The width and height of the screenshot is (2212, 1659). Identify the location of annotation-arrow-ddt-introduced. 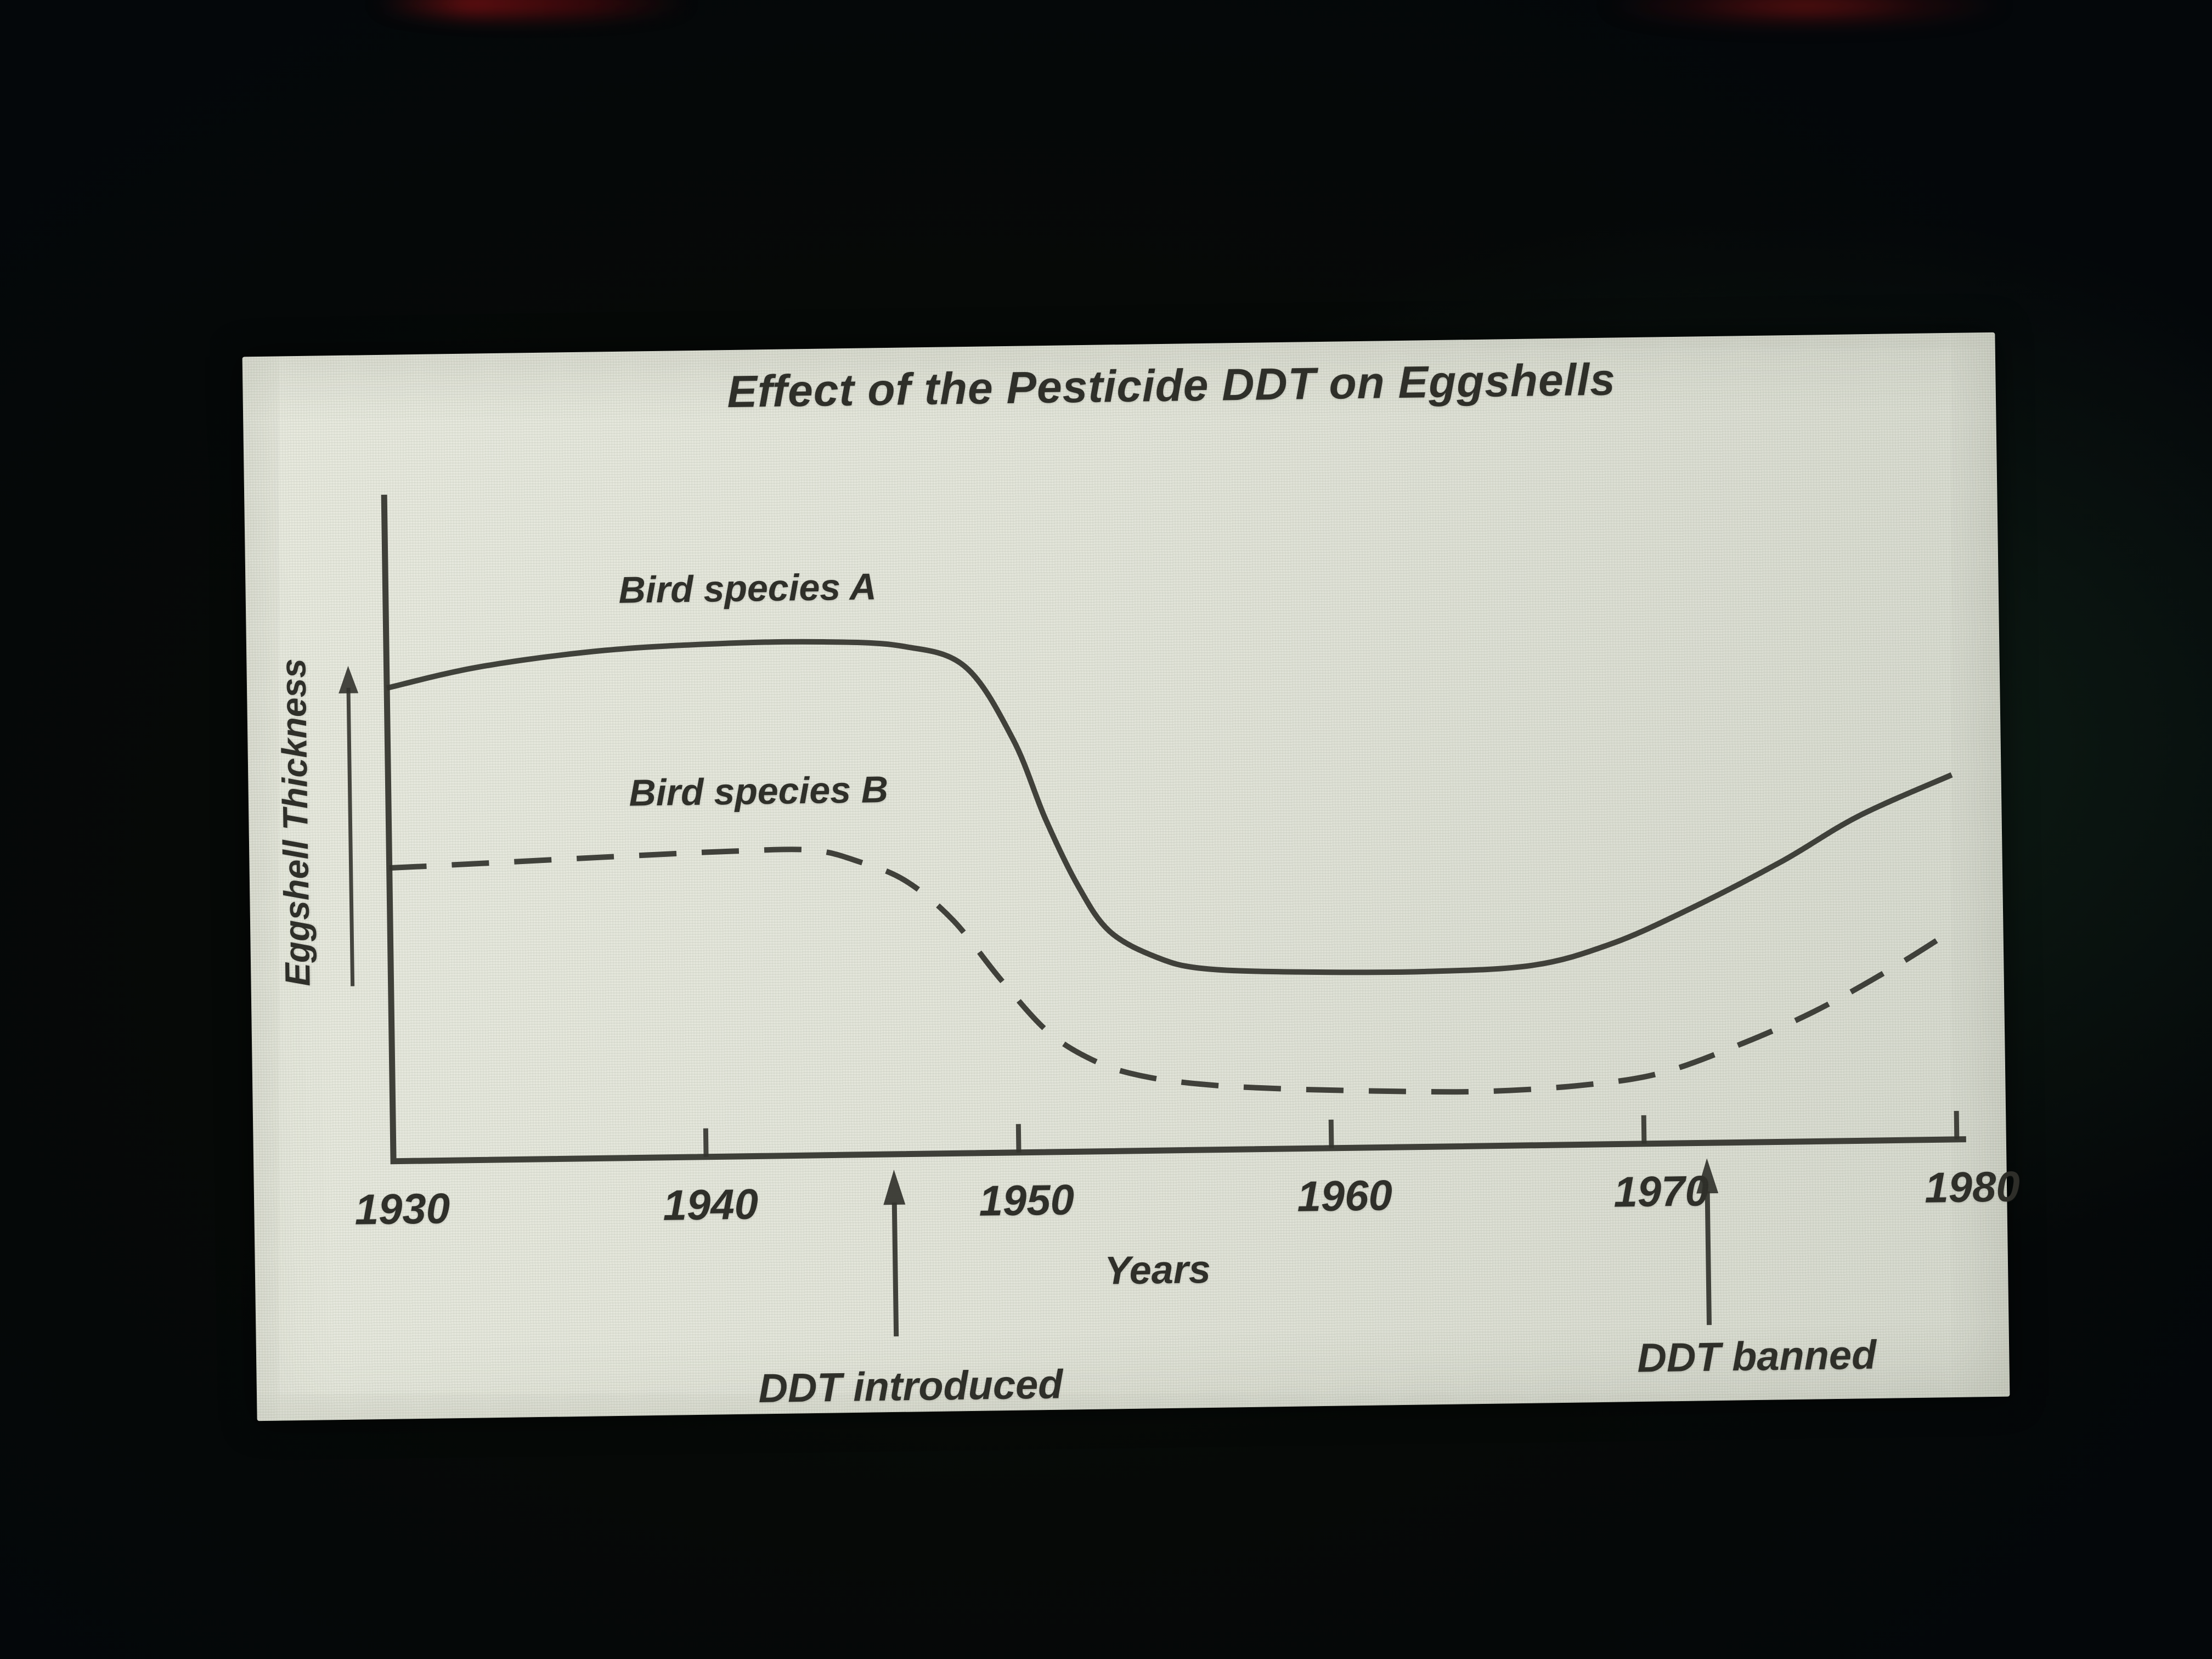
(895, 1252).